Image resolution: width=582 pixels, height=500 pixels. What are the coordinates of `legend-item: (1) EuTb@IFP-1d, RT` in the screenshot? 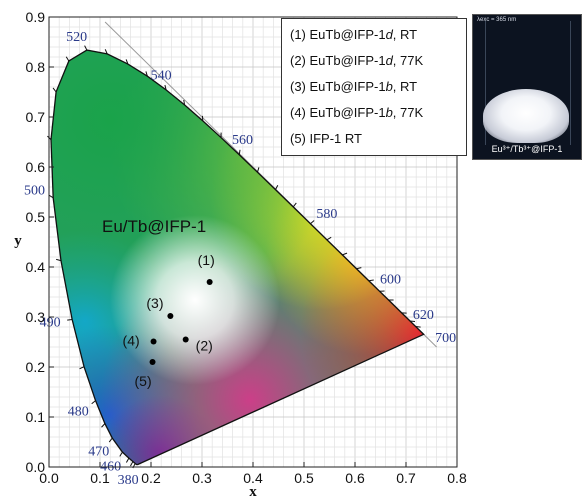 It's located at (354, 34).